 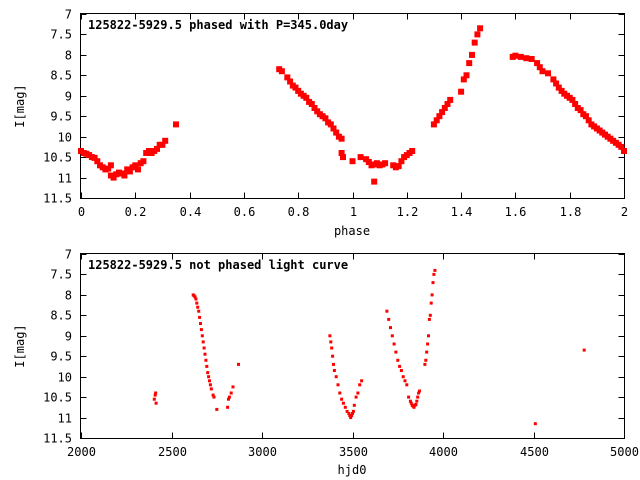 What do you see at coordinates (65, 138) in the screenshot?
I see `phased-y-tick-label: 10` at bounding box center [65, 138].